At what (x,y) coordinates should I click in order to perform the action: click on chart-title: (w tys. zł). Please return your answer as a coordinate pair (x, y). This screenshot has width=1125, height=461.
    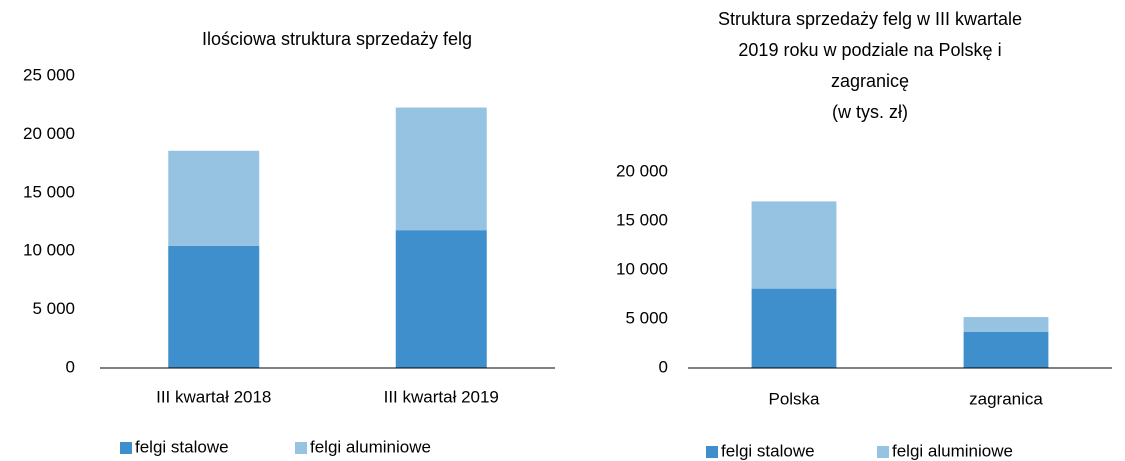
    Looking at the image, I should click on (870, 112).